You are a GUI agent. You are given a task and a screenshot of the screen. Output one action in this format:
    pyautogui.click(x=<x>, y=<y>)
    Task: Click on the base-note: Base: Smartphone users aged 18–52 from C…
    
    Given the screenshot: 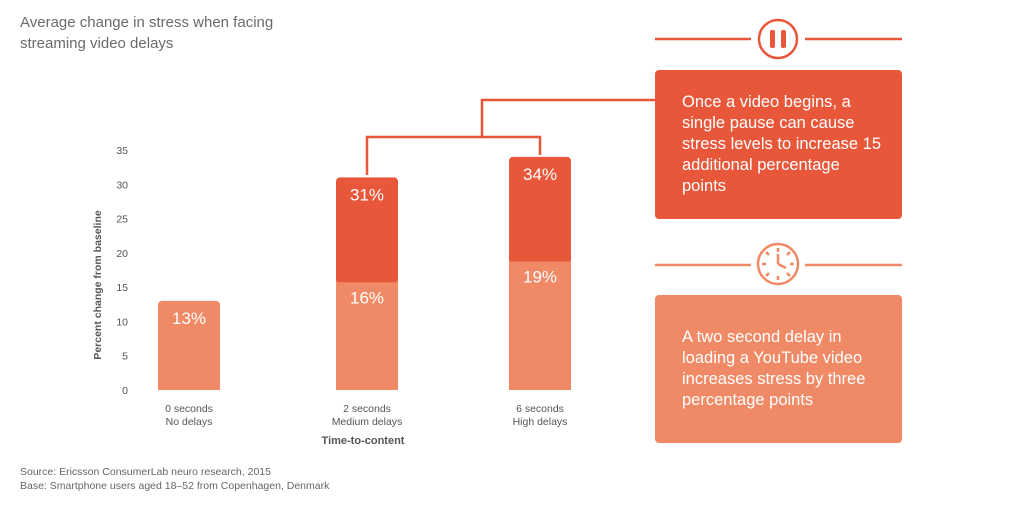 What is the action you would take?
    pyautogui.click(x=175, y=486)
    